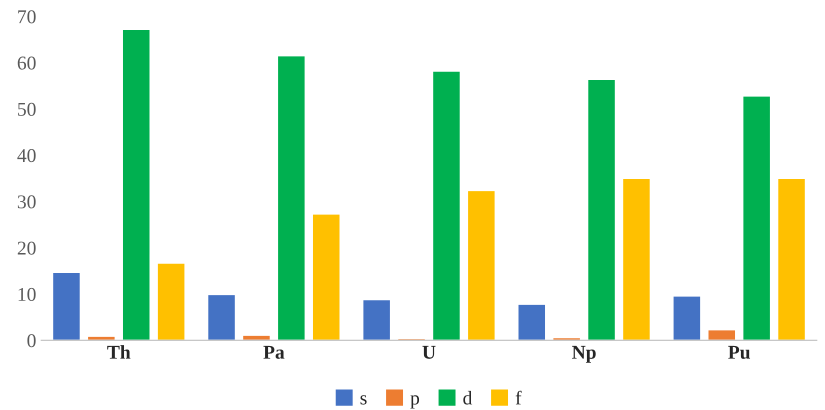  Describe the element at coordinates (27, 17) in the screenshot. I see `y-tick-label: 70` at that location.